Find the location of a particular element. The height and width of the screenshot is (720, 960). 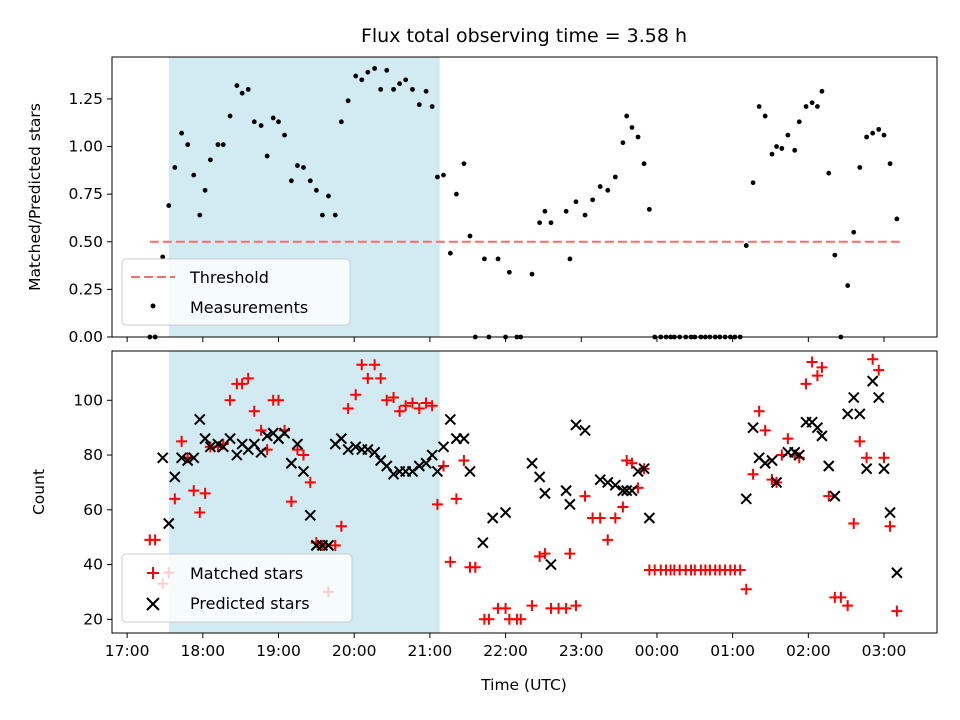

matched-stars-legend-swatch is located at coordinates (153, 573).